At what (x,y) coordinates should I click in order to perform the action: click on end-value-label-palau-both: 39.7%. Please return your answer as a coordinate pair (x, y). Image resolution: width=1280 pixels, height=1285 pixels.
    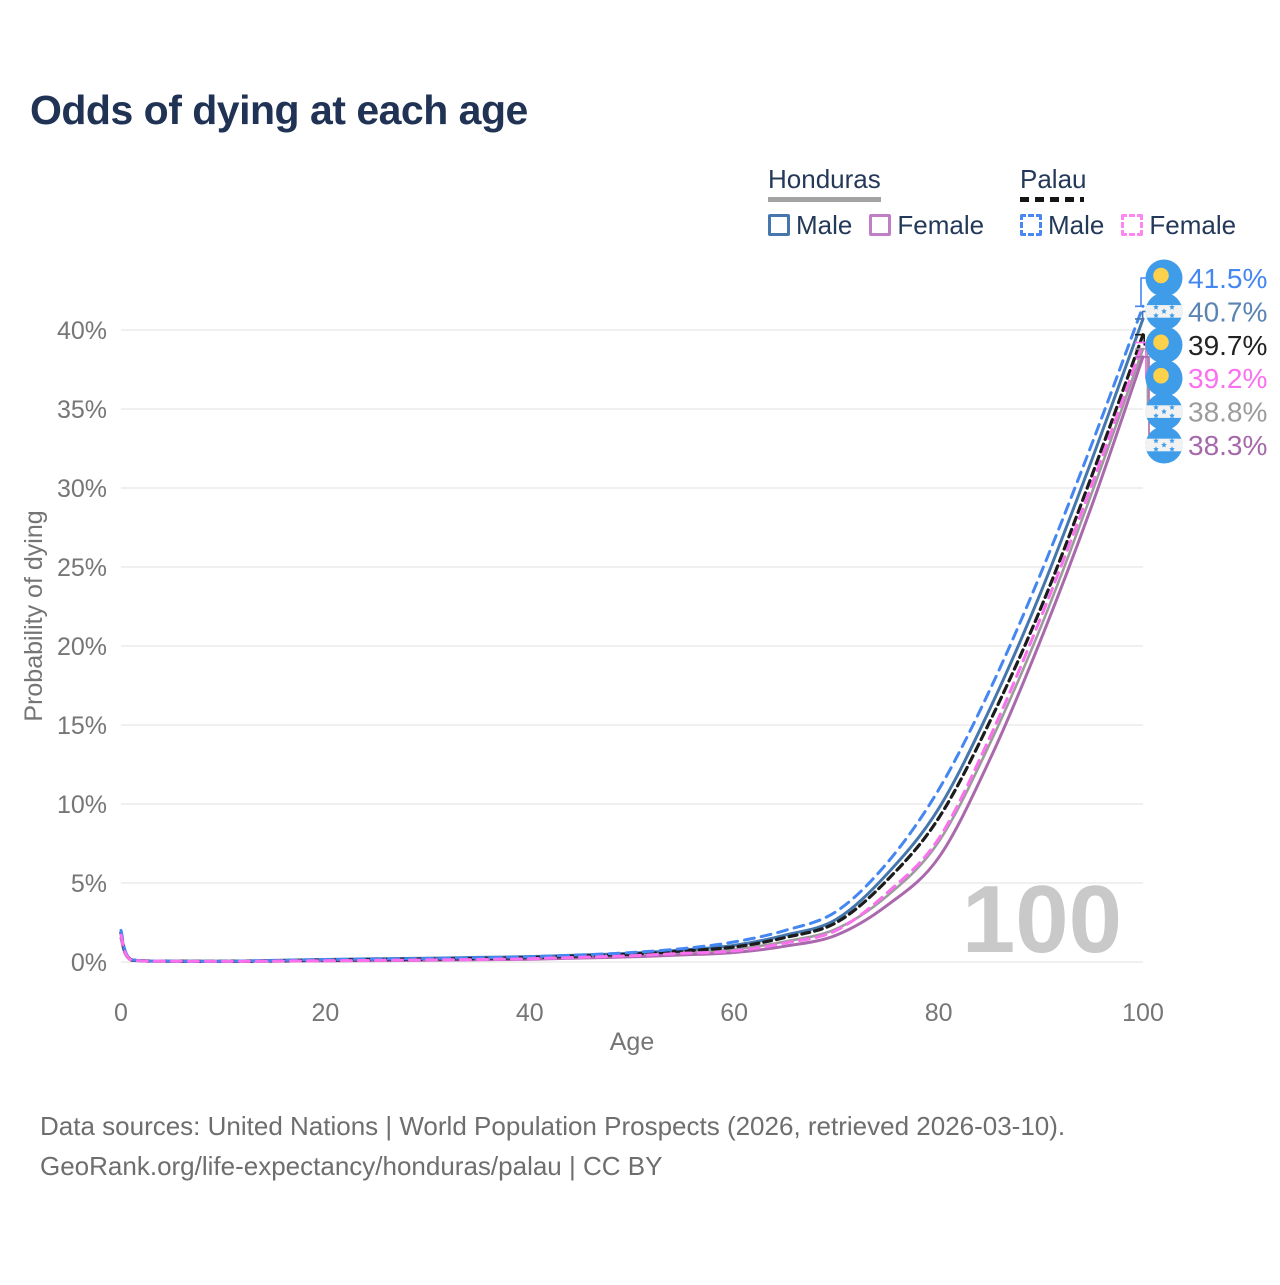
    Looking at the image, I should click on (1227, 345).